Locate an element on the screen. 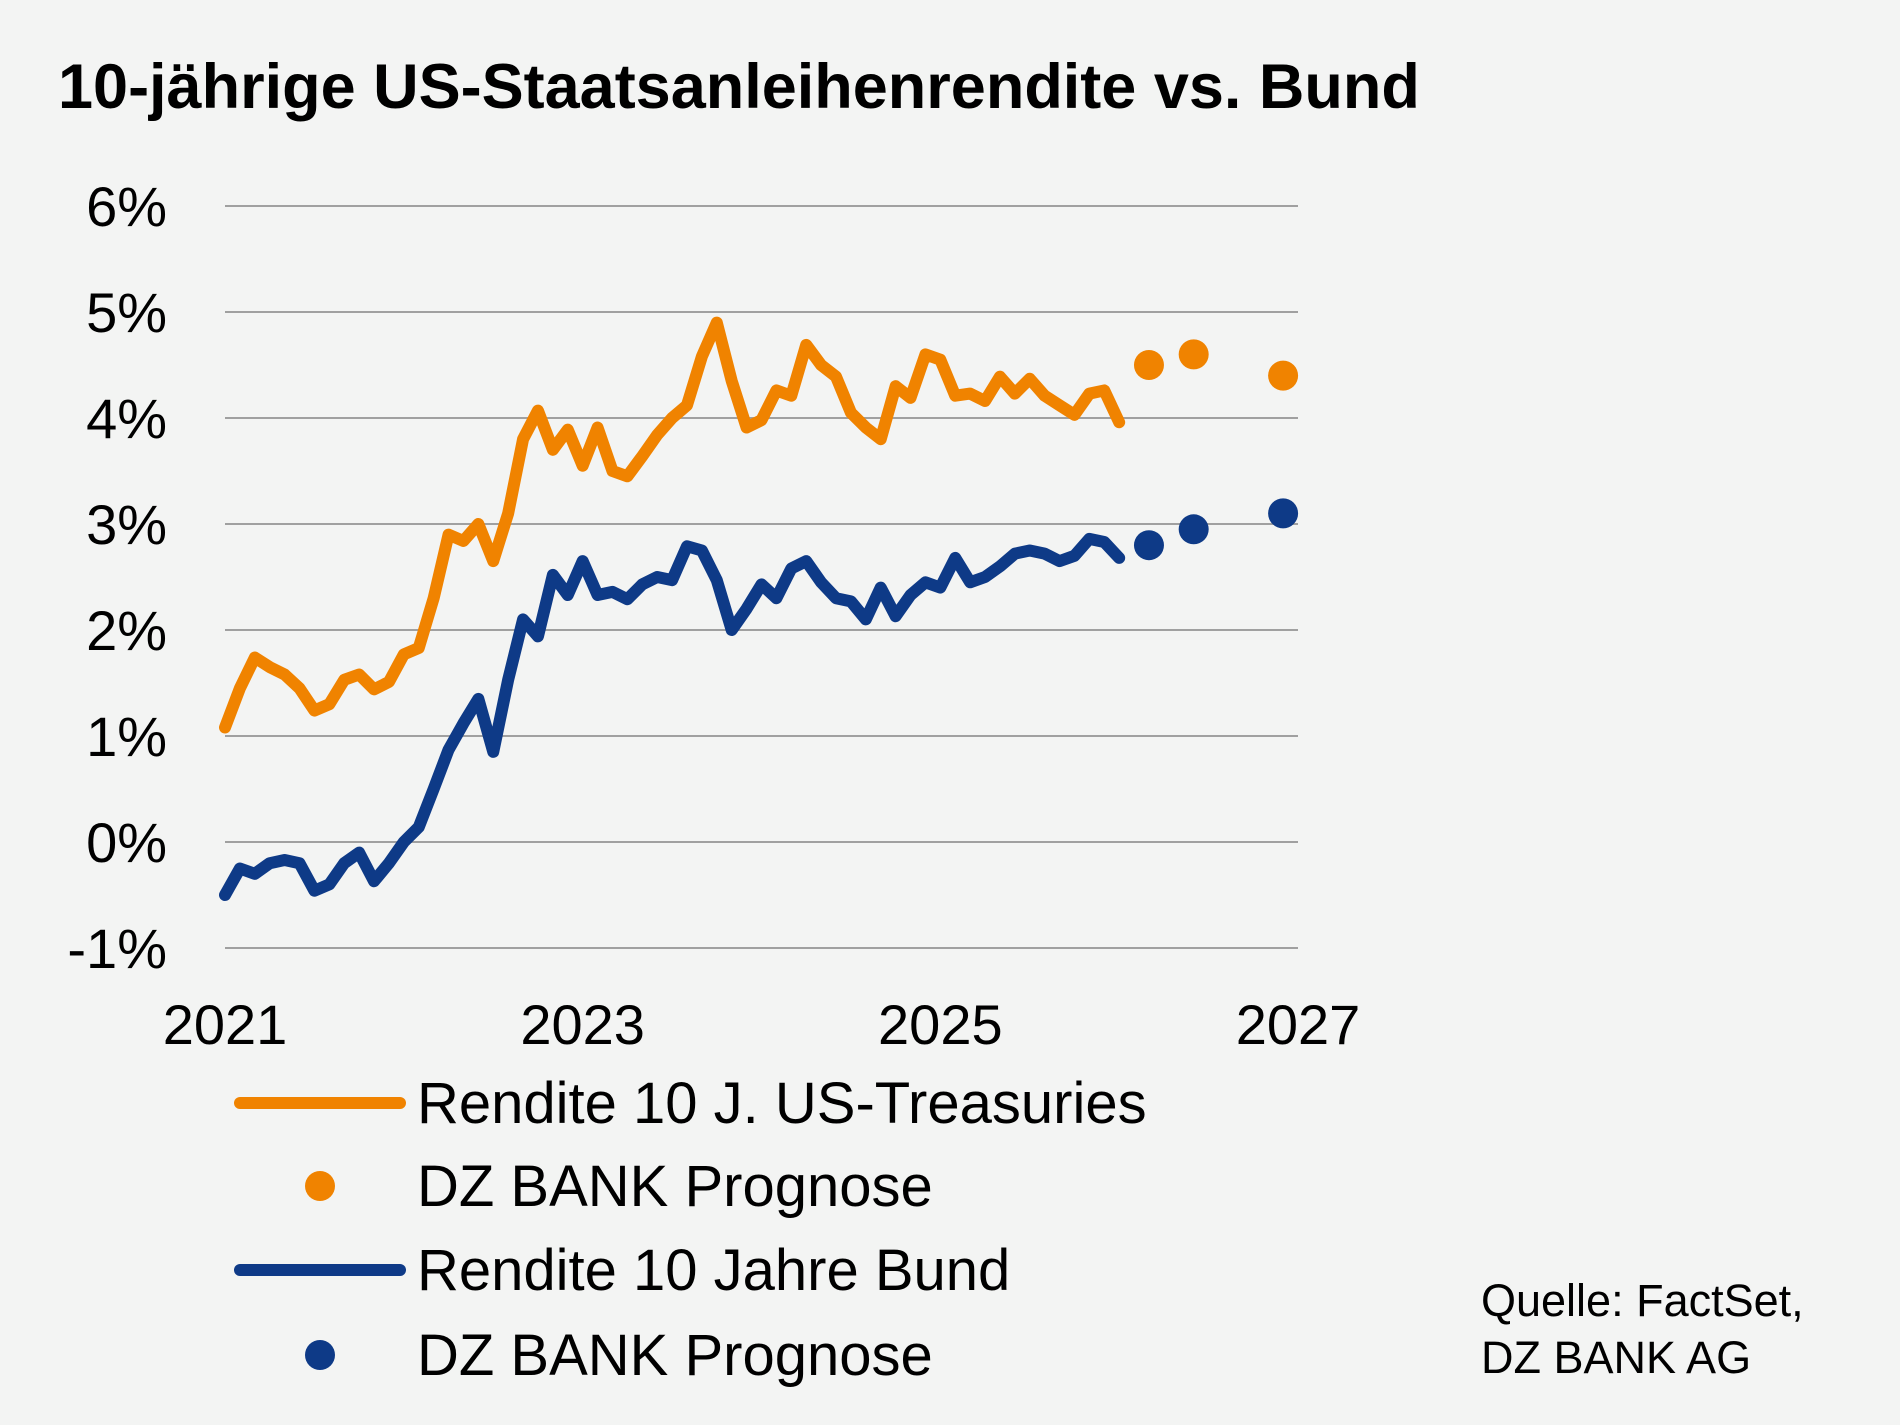  y-tick-label: 5% is located at coordinates (126, 312).